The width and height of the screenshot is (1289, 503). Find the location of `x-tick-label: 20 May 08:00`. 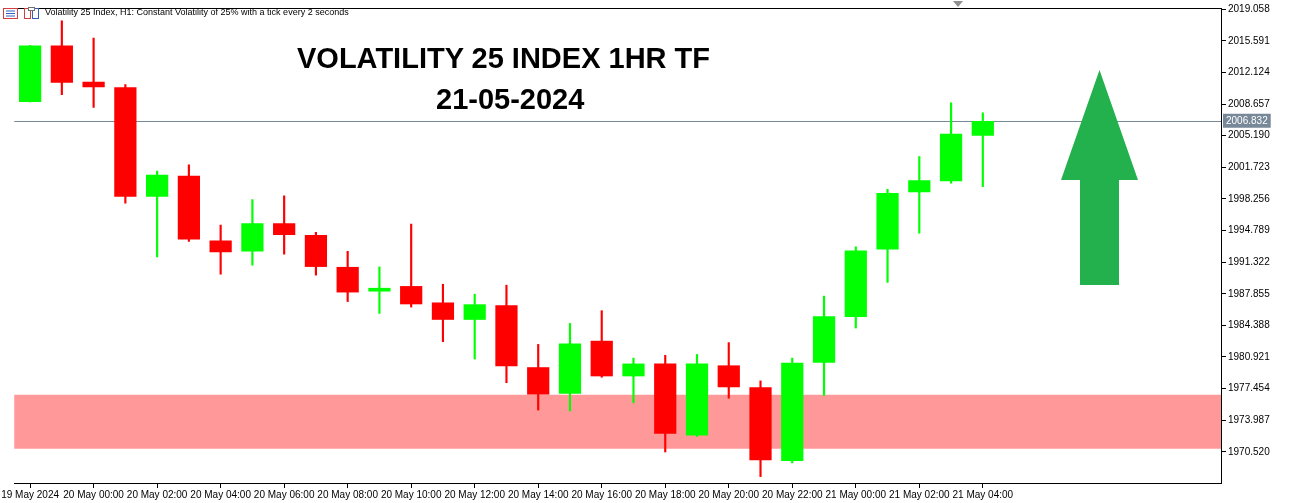

x-tick-label: 20 May 08:00 is located at coordinates (348, 494).